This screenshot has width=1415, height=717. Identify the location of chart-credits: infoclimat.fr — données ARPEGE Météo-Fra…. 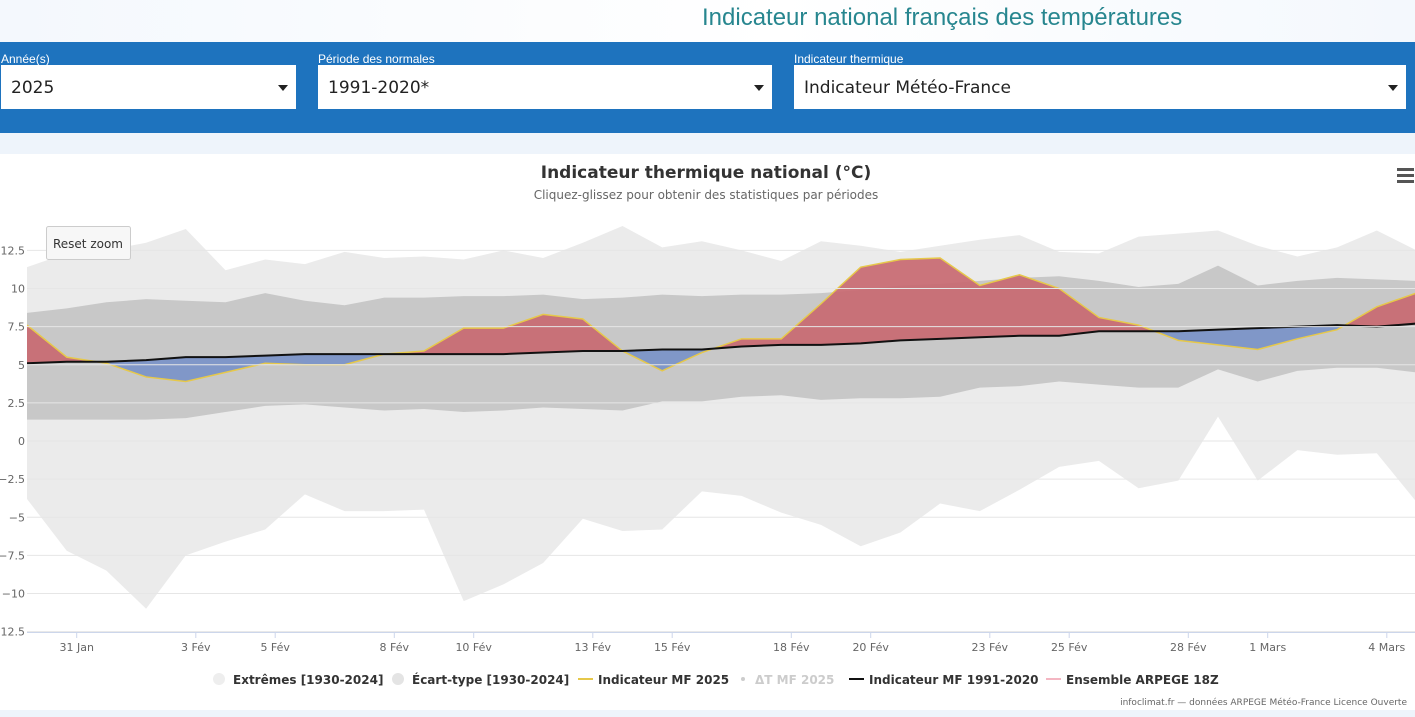
(1263, 702).